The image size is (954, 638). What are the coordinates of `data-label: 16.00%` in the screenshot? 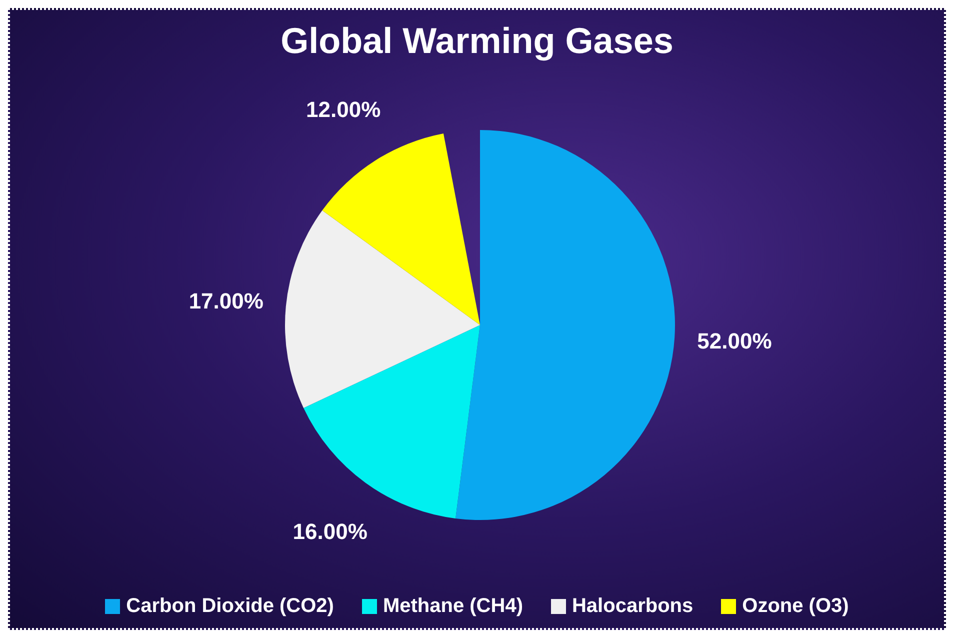 It's located at (330, 531).